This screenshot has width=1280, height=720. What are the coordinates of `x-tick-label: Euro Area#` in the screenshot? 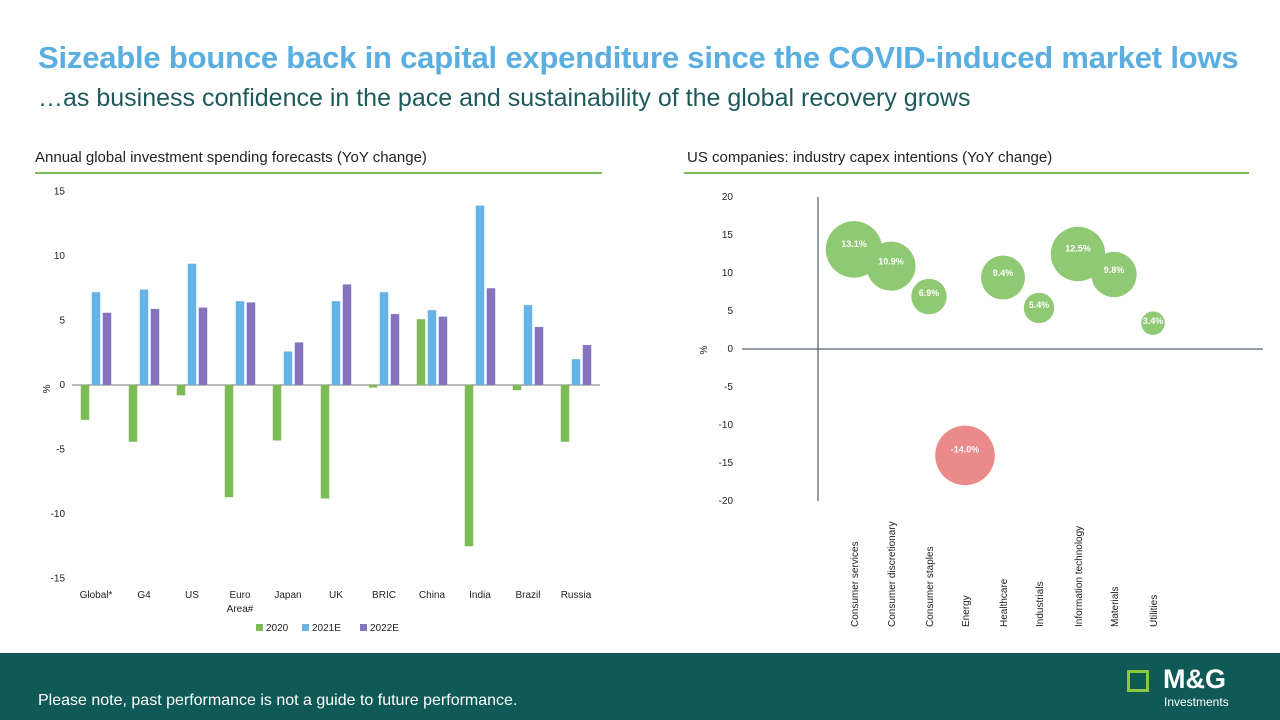 It's located at (240, 602).